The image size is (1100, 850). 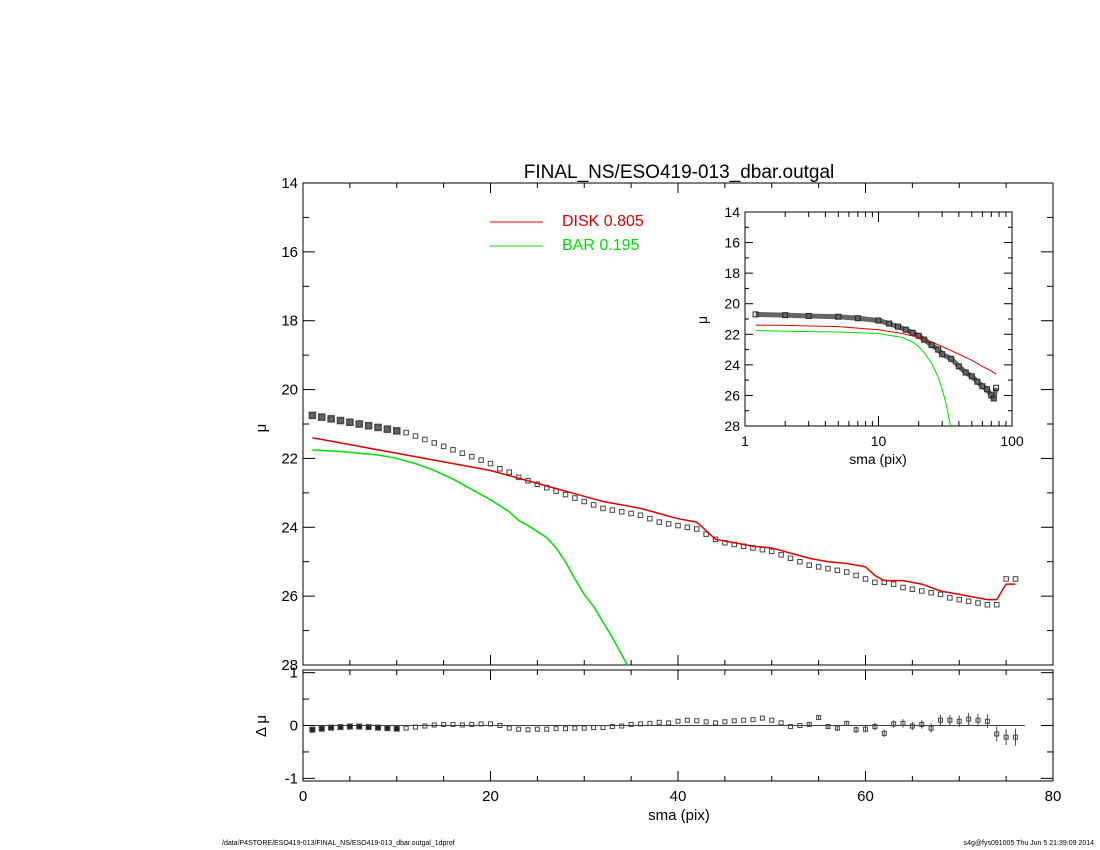 What do you see at coordinates (853, 377) in the screenshot?
I see `inset-bar-line` at bounding box center [853, 377].